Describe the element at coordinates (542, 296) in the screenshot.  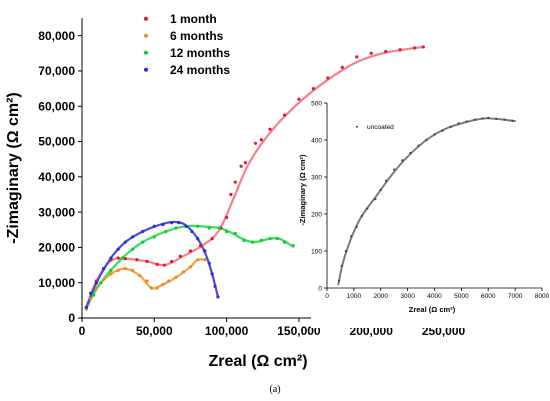
I see `inset-x-tick-label: 8000` at that location.